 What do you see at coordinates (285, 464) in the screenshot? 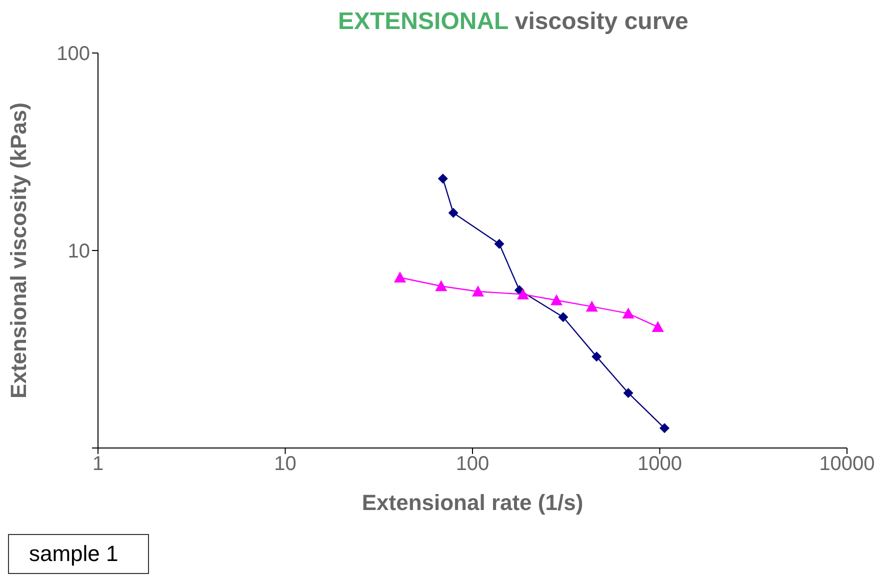
I see `x-tick-label: 10` at bounding box center [285, 464].